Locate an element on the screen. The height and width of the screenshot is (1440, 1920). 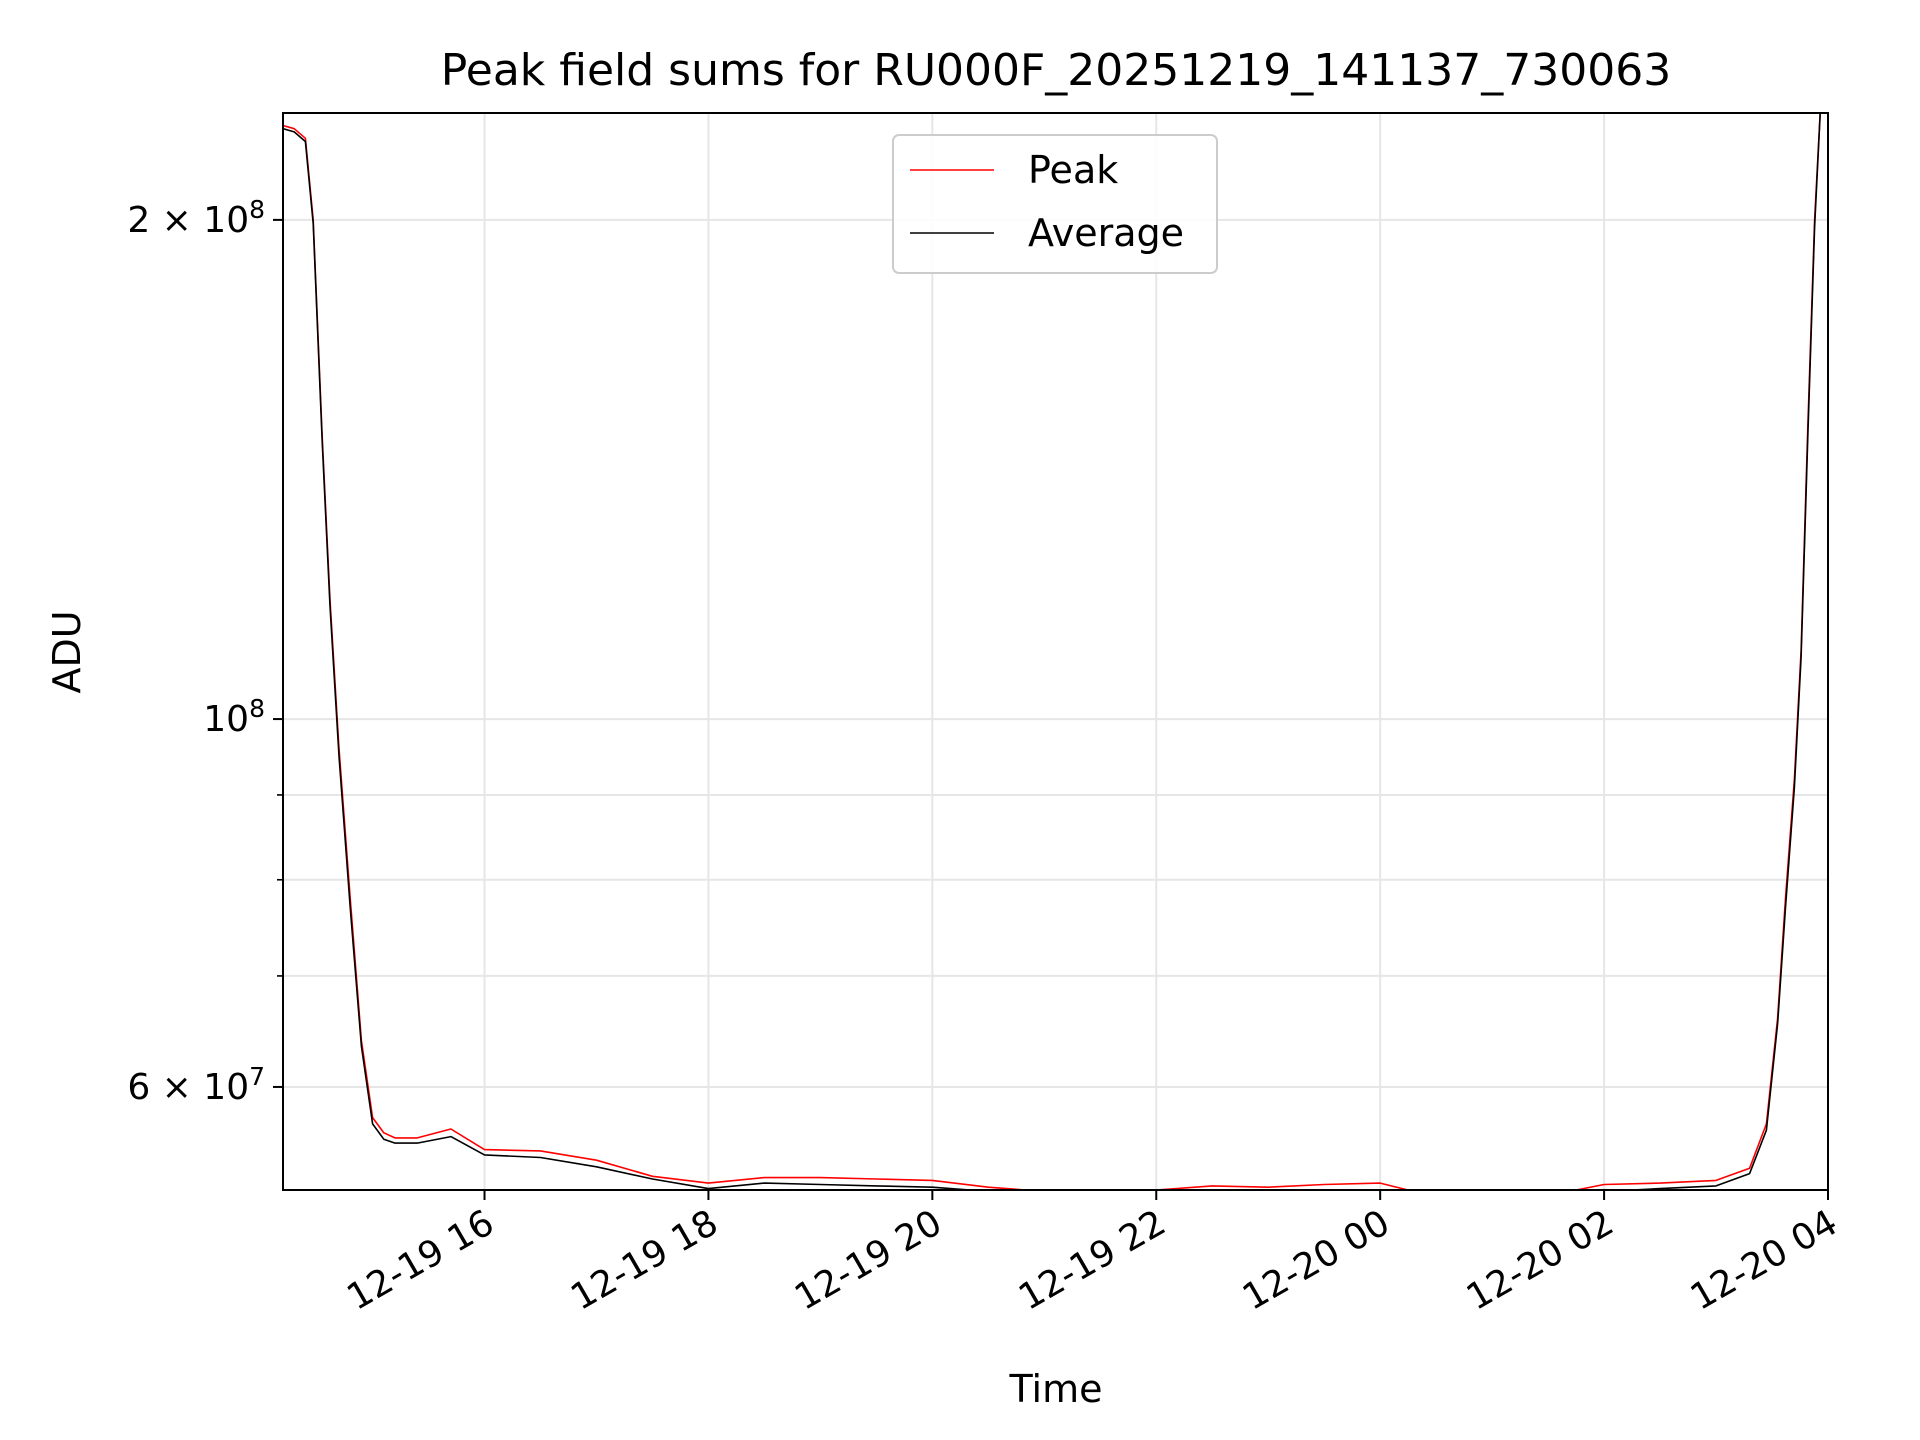
legend: Peak Average is located at coordinates (1055, 204).